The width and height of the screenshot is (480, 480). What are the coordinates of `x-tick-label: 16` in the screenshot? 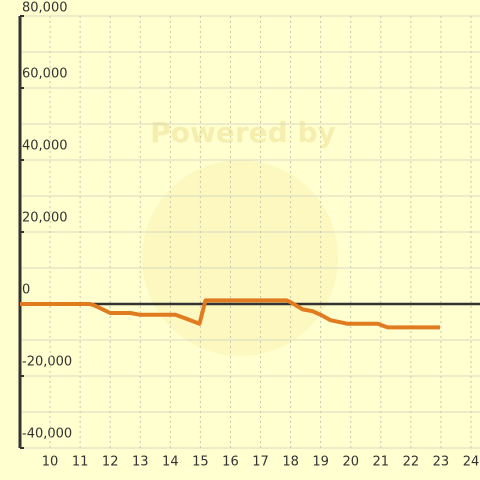 It's located at (230, 462).